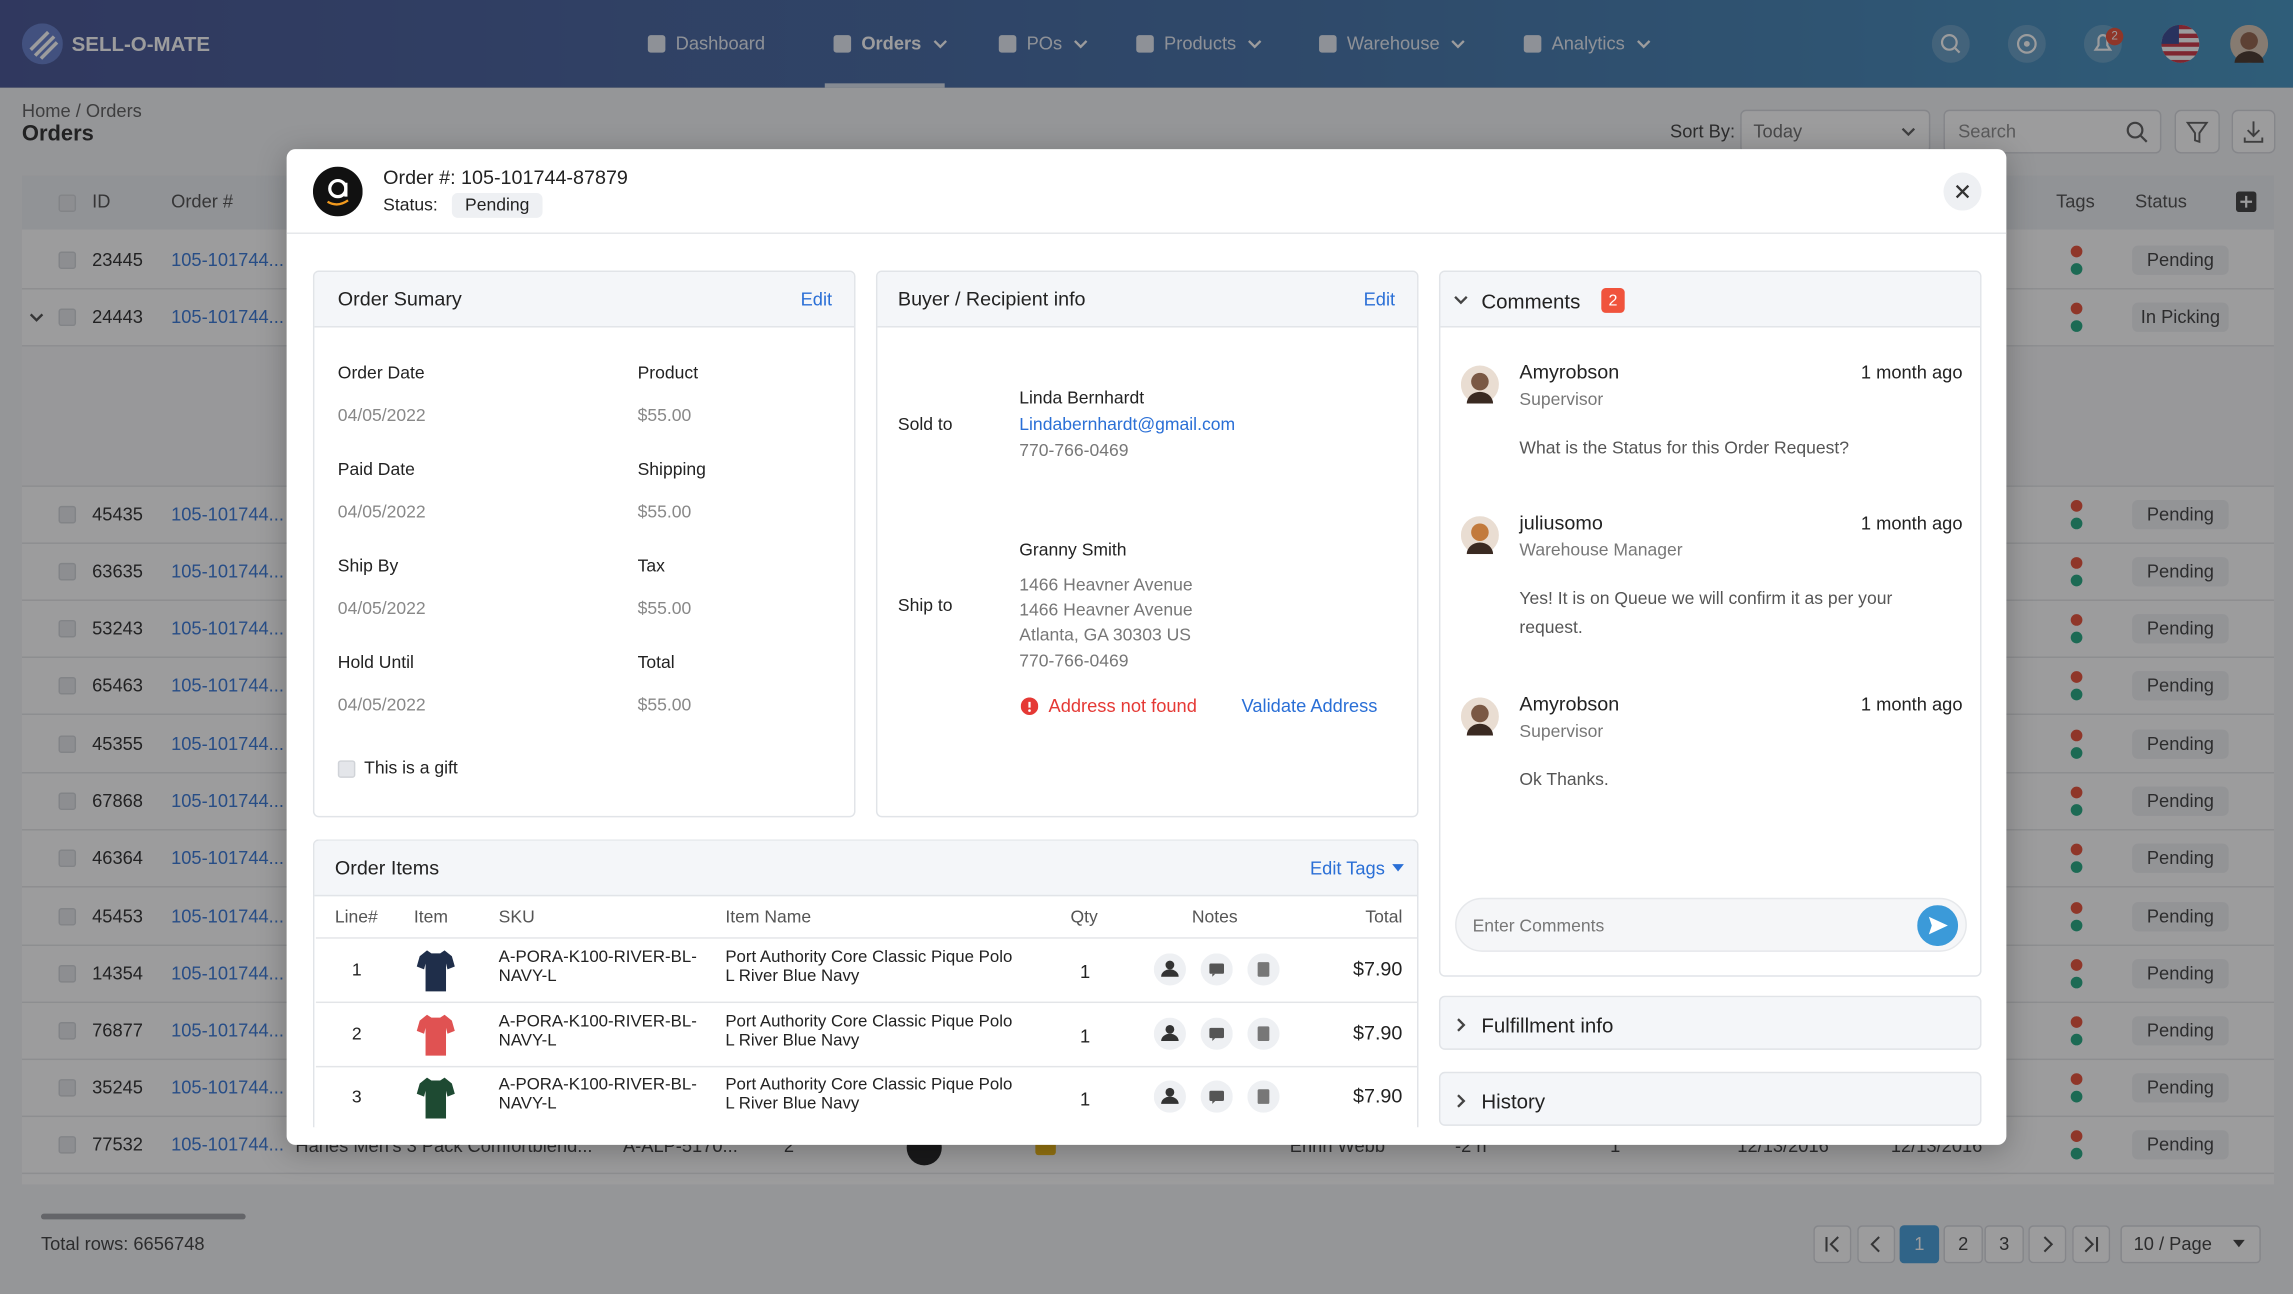 The image size is (2293, 1294). What do you see at coordinates (867, 937) in the screenshot?
I see `header-divider` at bounding box center [867, 937].